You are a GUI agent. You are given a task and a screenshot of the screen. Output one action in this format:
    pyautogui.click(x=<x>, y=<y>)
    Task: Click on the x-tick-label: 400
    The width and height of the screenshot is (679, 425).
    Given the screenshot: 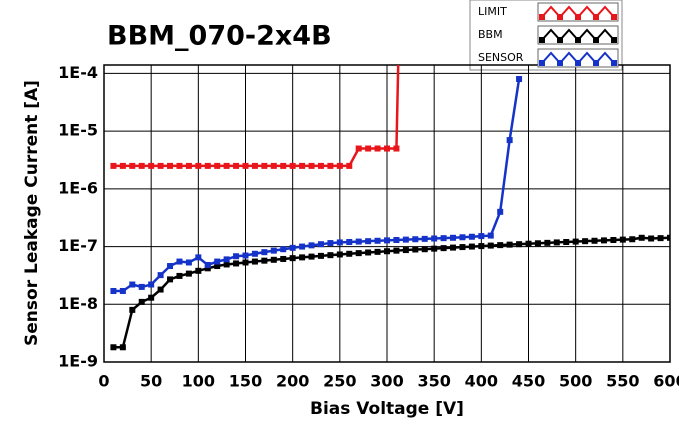 What is the action you would take?
    pyautogui.click(x=481, y=381)
    